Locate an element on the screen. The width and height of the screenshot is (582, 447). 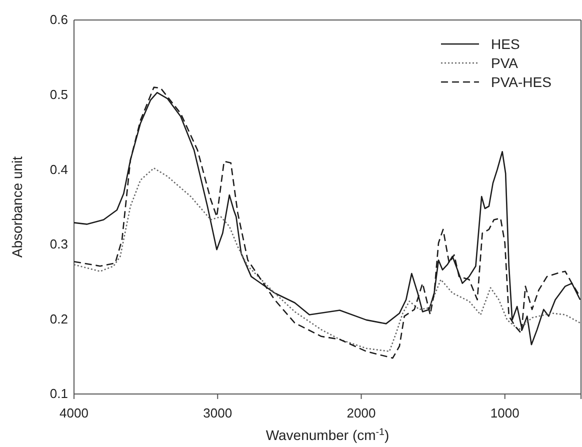
y-tick-label: 0.2 is located at coordinates (59, 318).